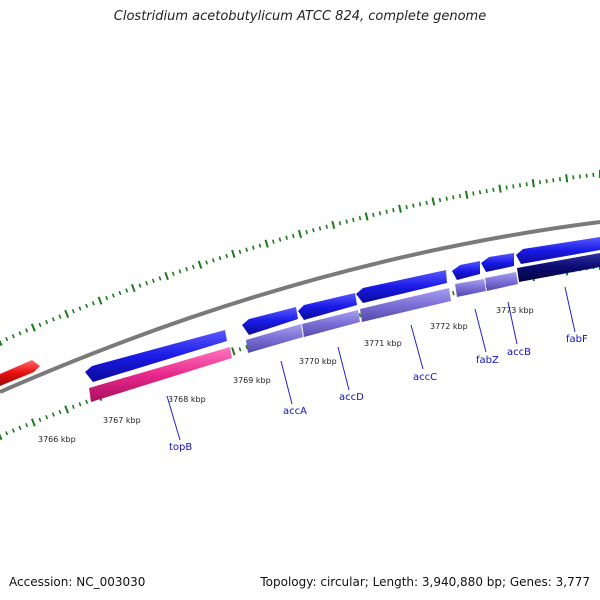  I want to click on cds-accB, so click(497, 262).